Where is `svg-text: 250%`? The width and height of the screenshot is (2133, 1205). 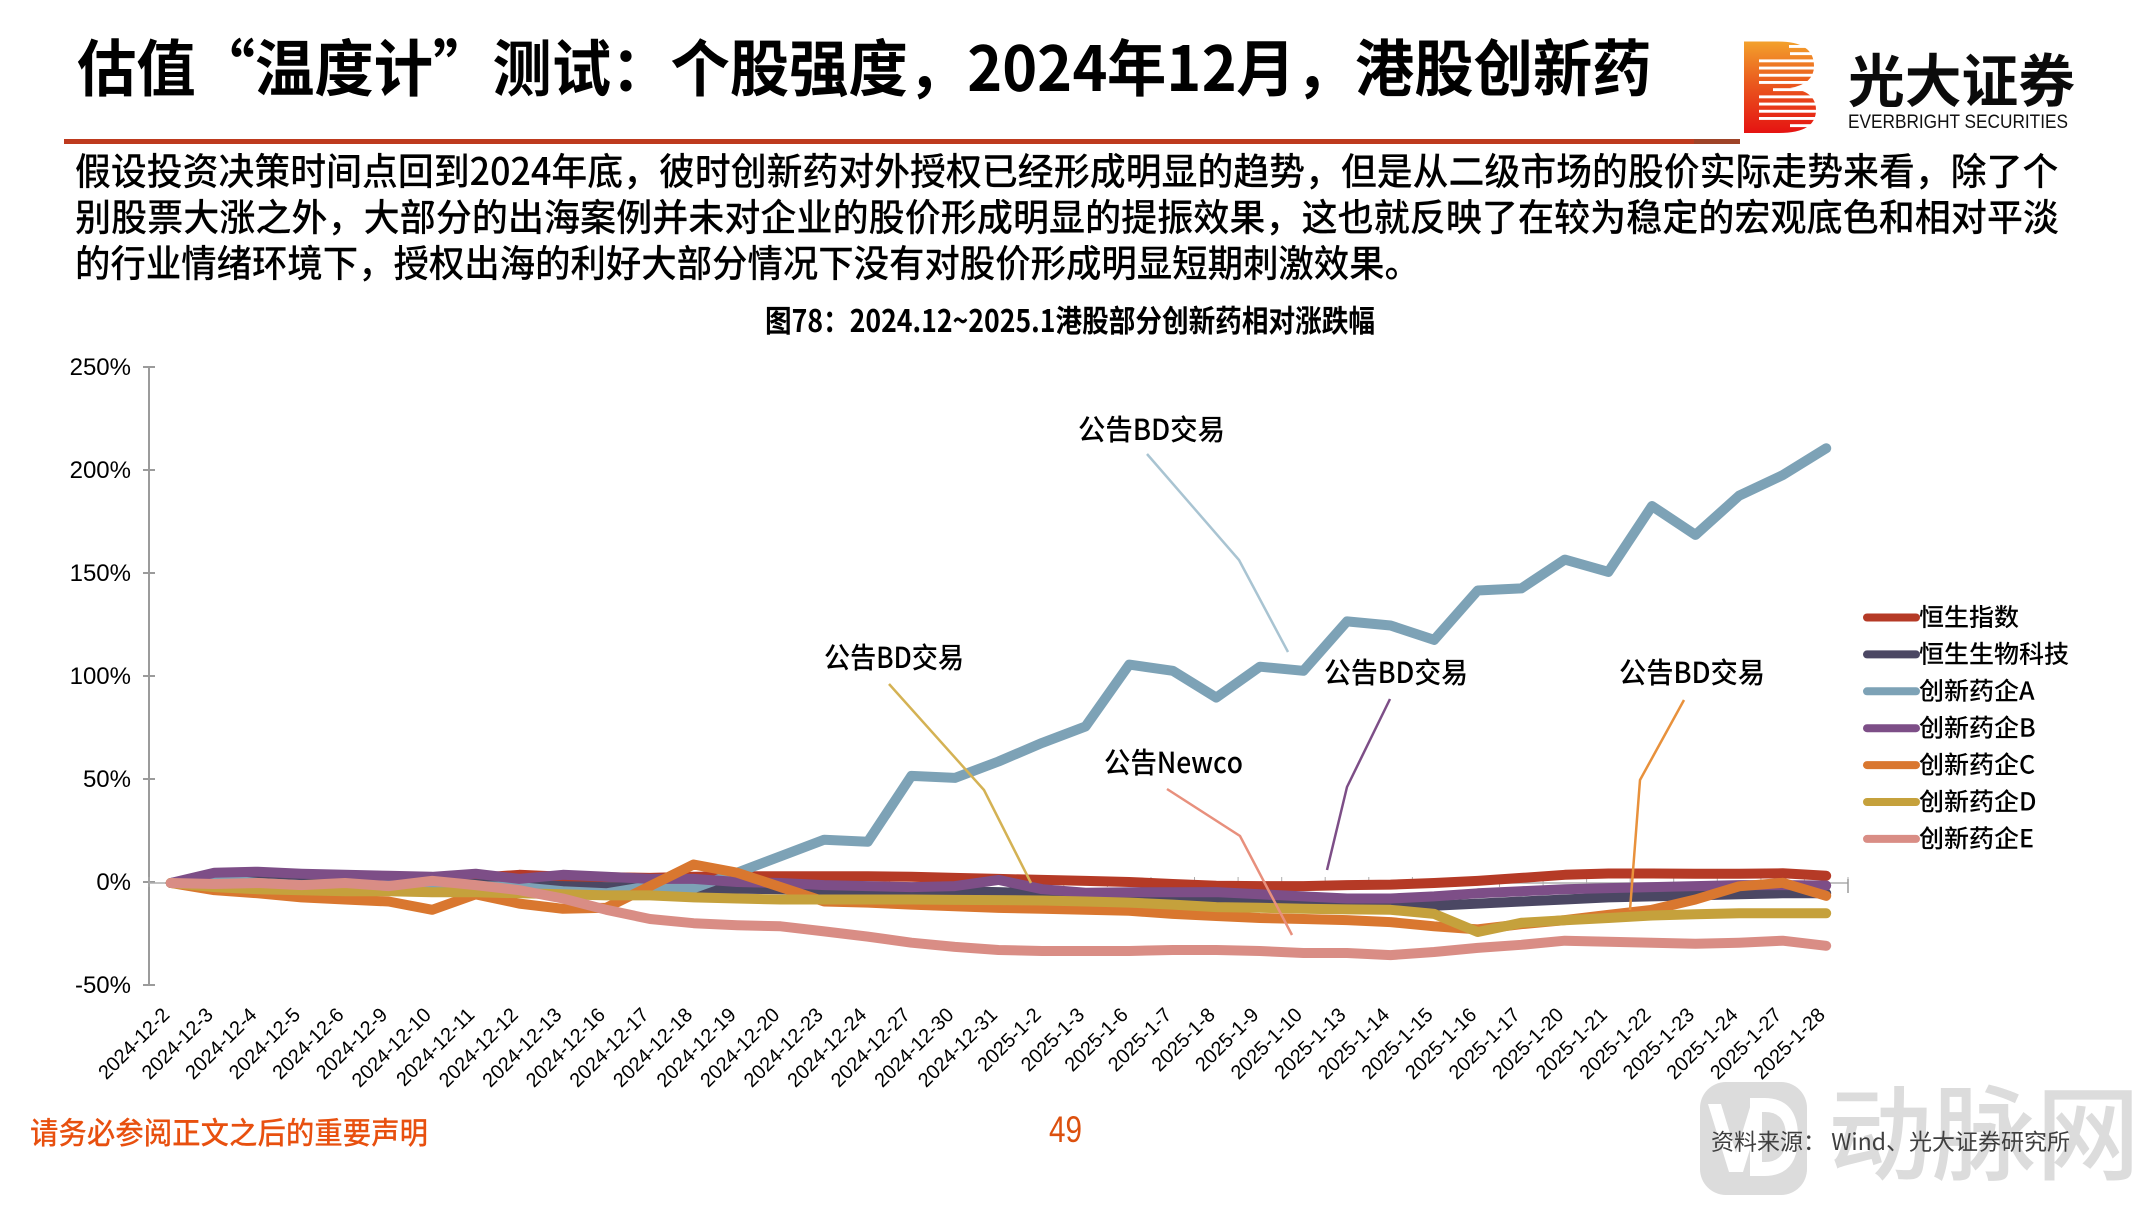
svg-text: 250% is located at coordinates (100, 367).